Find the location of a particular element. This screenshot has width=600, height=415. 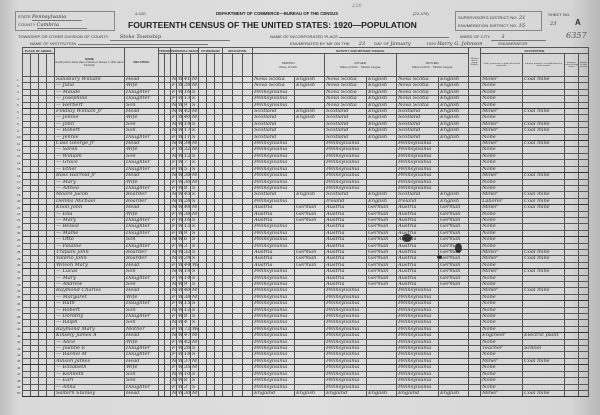

col-name-label: NAME is located at coordinates (89, 59).